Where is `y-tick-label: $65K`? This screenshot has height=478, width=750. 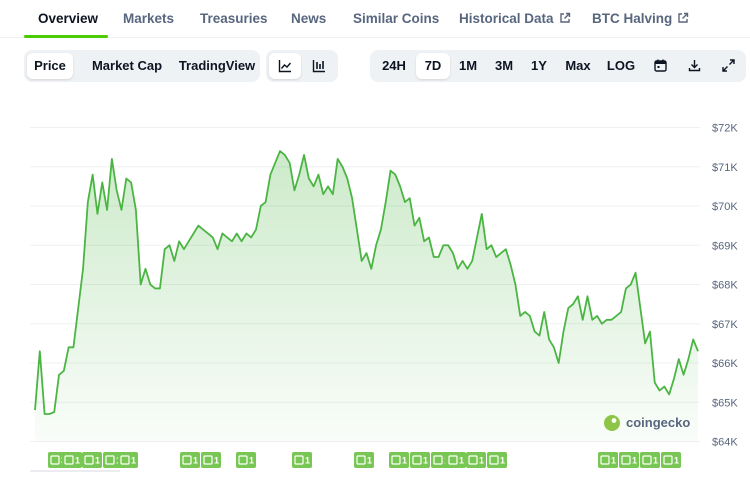
y-tick-label: $65K is located at coordinates (725, 403).